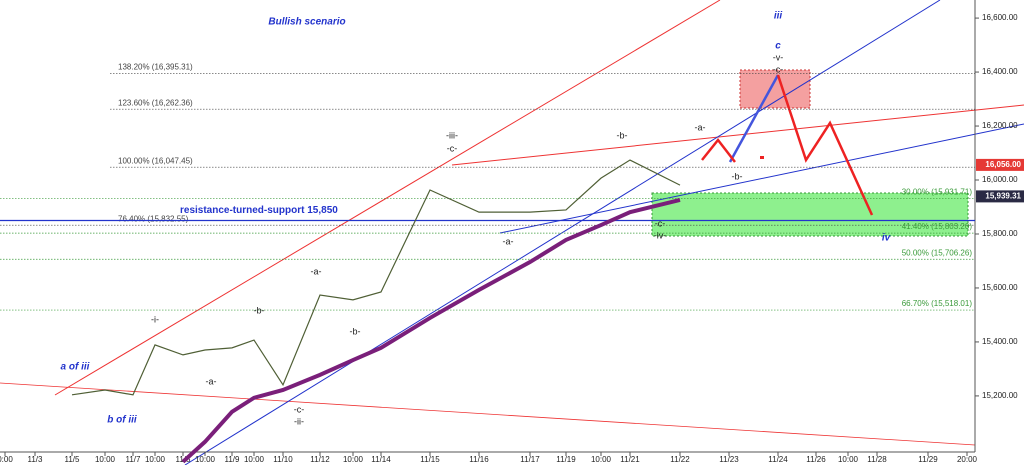 The height and width of the screenshot is (465, 1024). What do you see at coordinates (1003, 195) in the screenshot?
I see `price-tag-label: 15,939.31` at bounding box center [1003, 195].